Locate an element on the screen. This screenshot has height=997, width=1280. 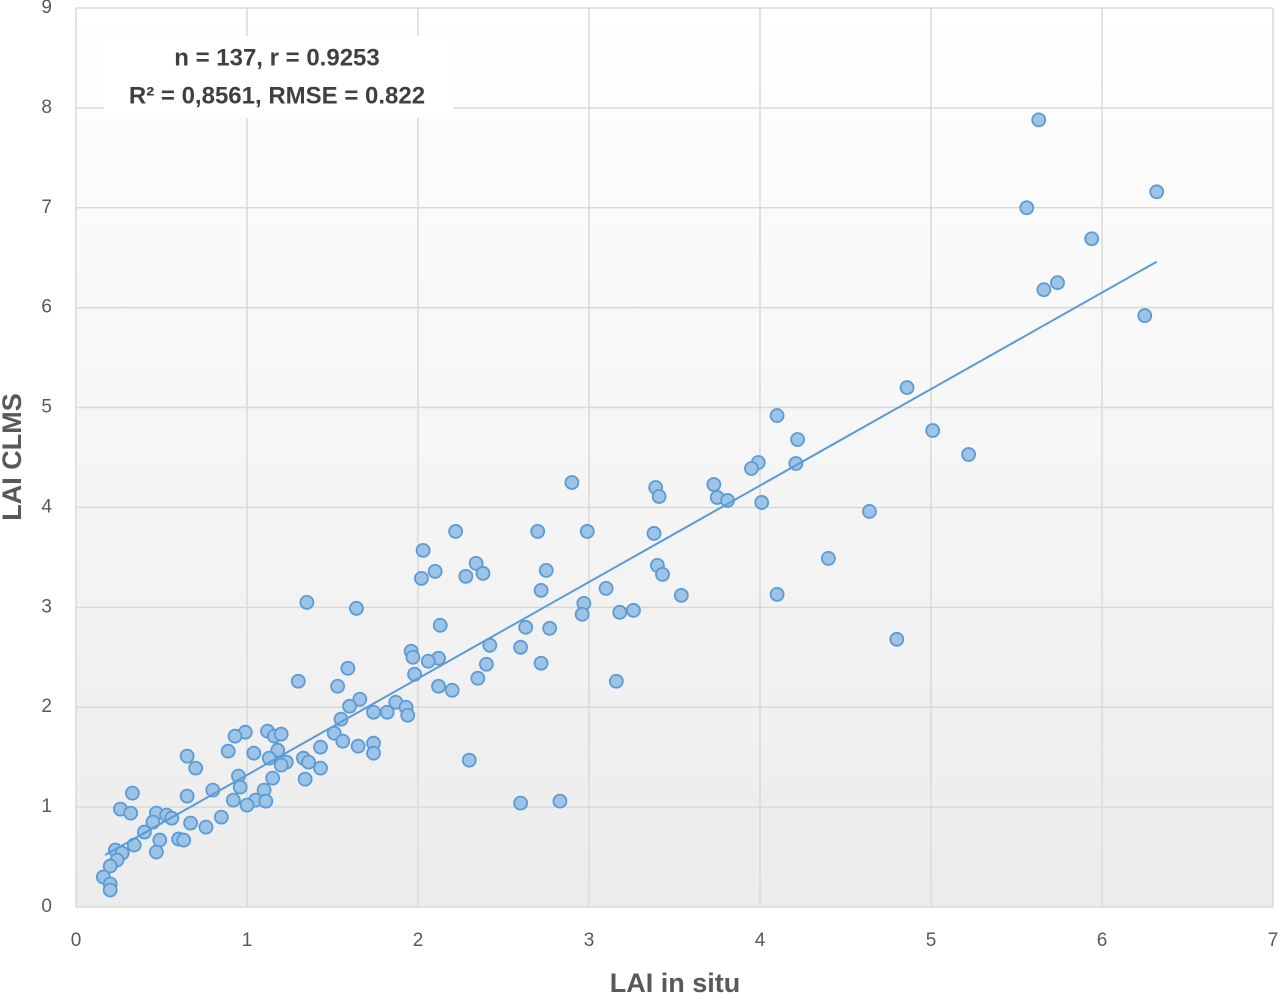
y-tick-label: 2 is located at coordinates (46, 706).